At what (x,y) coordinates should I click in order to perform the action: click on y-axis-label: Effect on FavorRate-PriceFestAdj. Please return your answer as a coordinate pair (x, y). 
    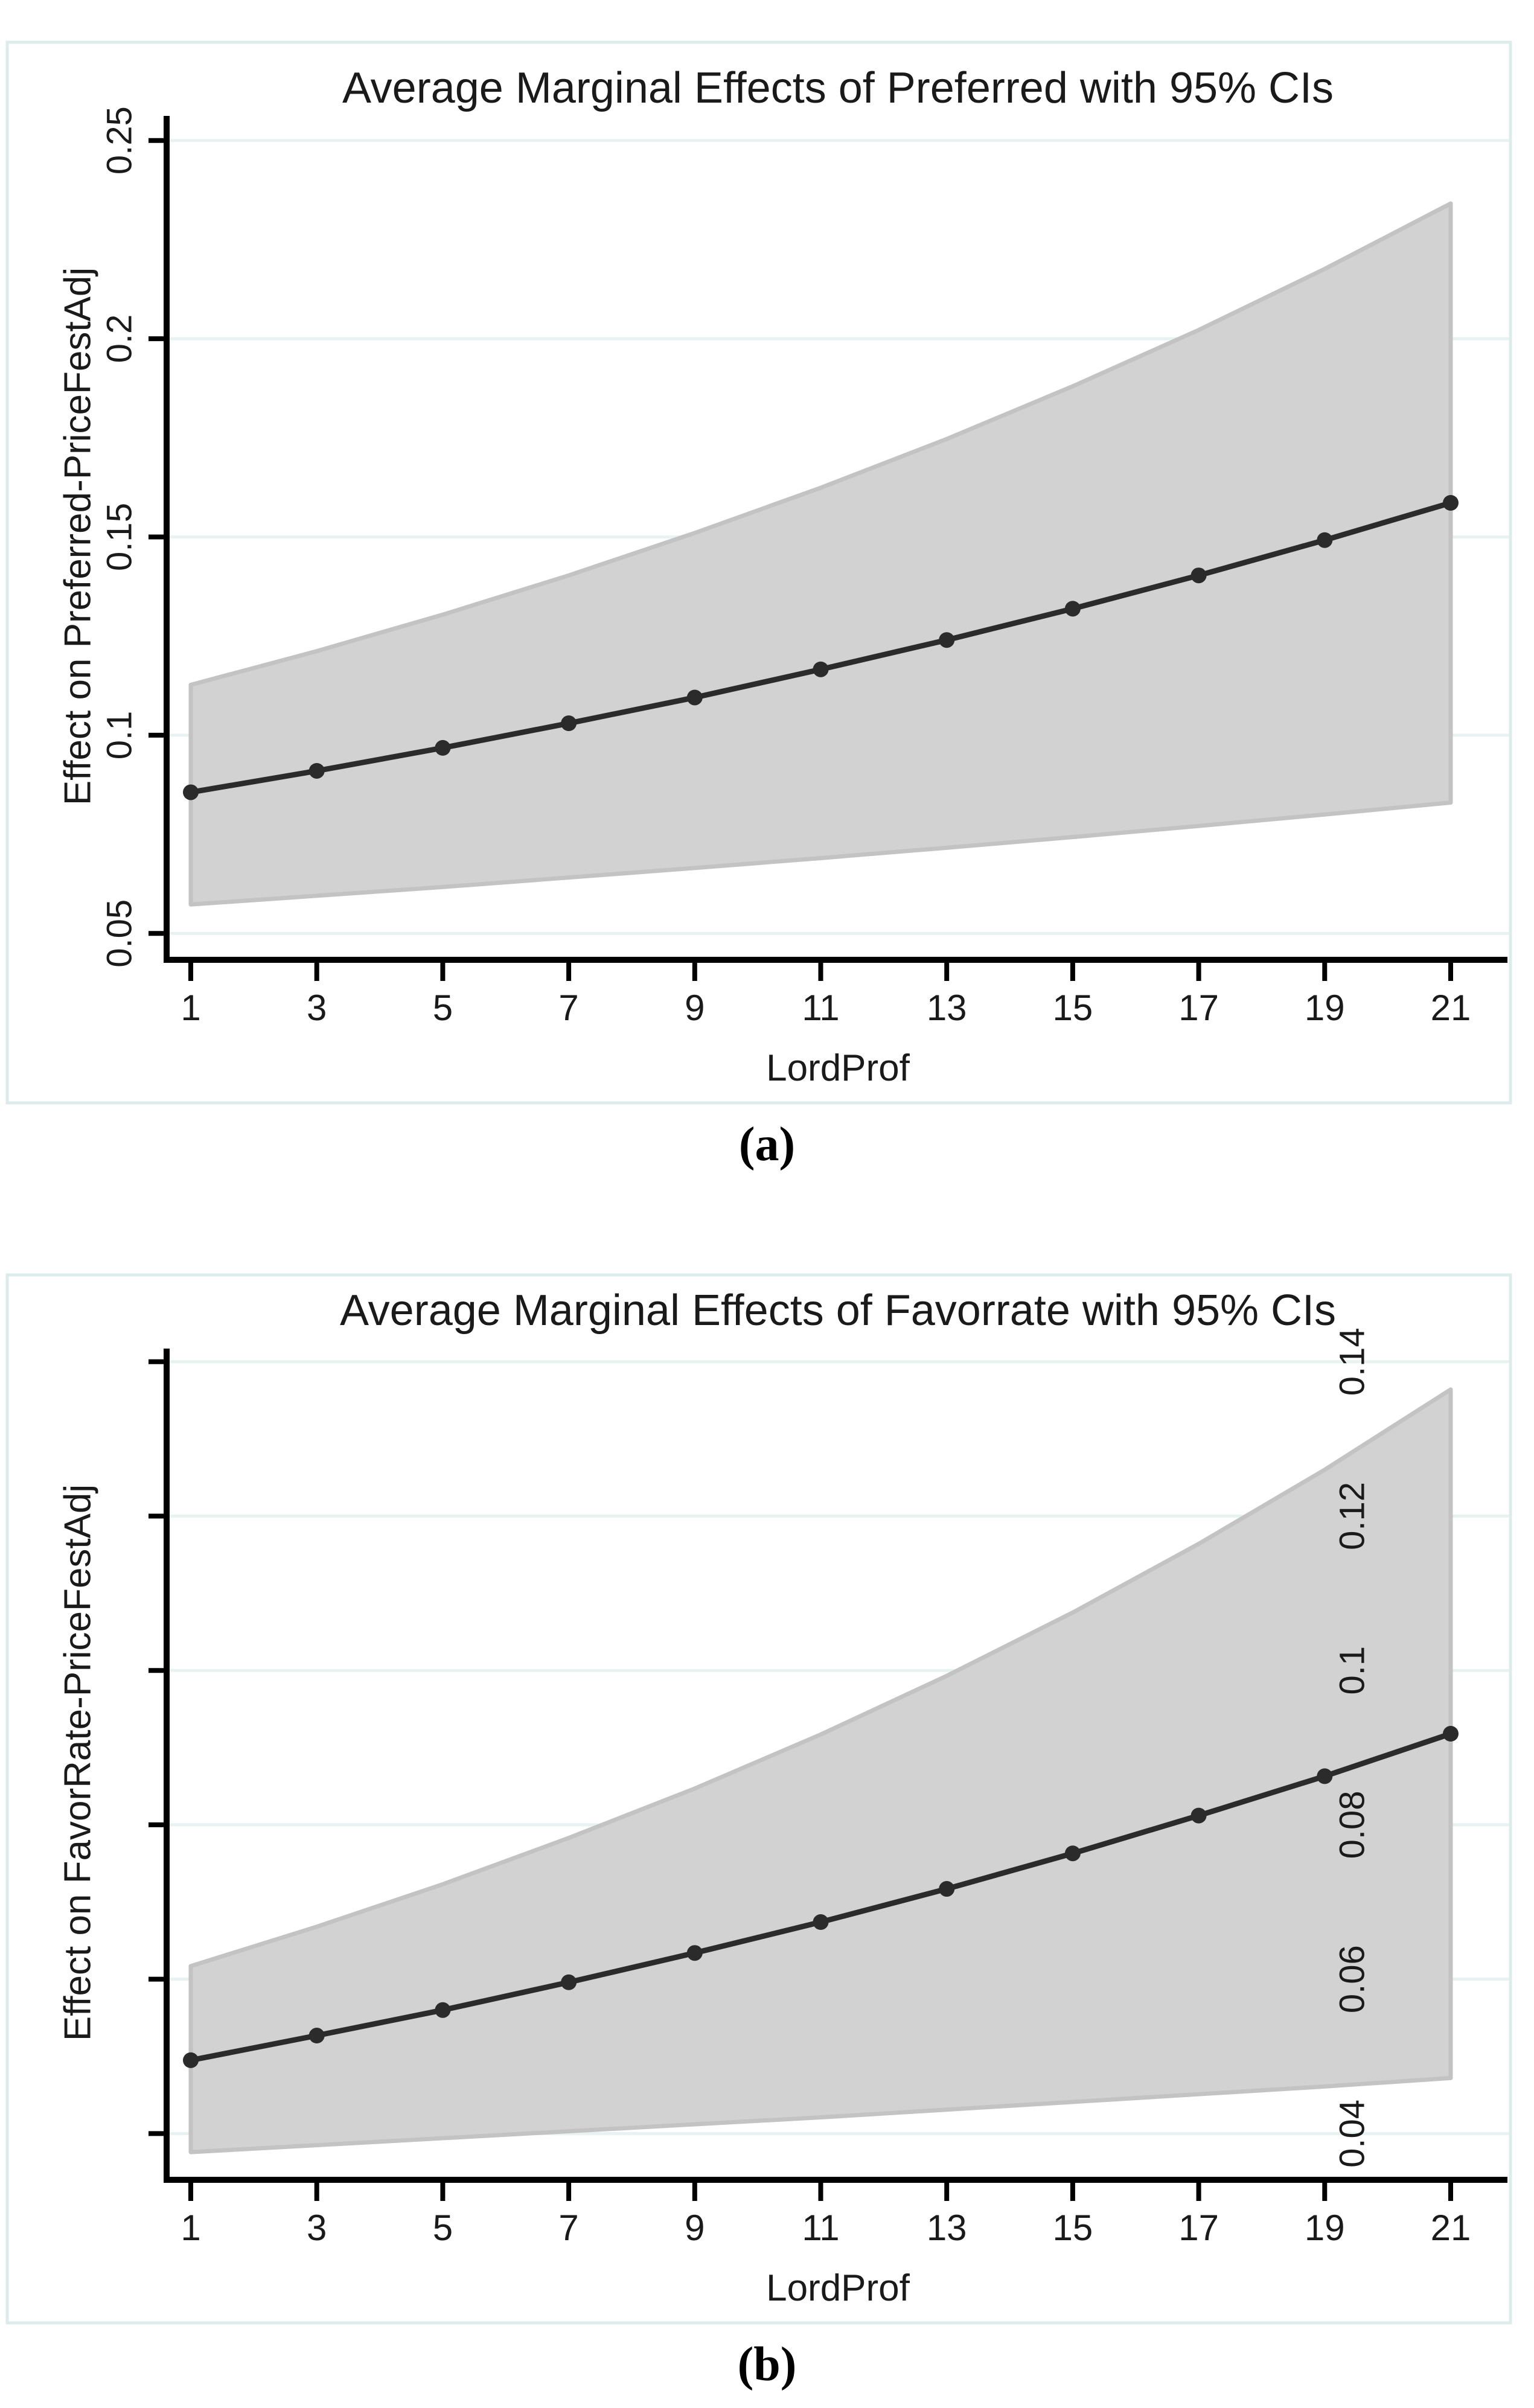
    Looking at the image, I should click on (77, 1762).